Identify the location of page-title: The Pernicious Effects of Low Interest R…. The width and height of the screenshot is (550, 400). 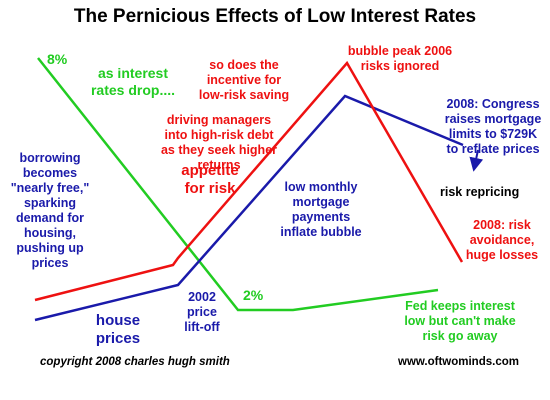
(275, 16).